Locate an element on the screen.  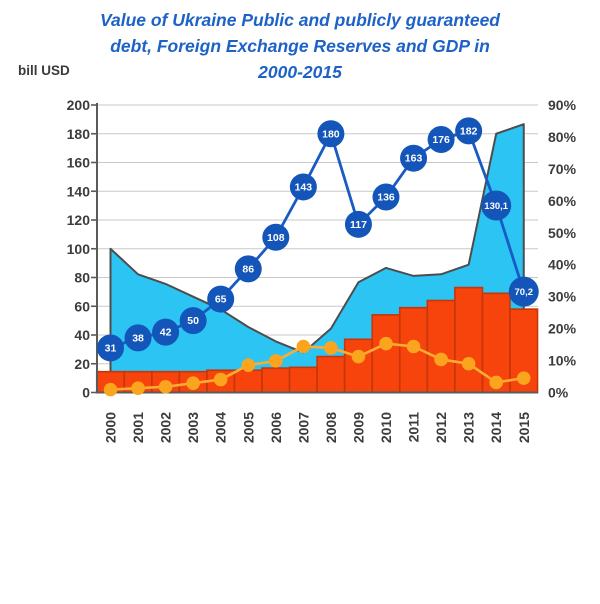
right-axis-label: 50% is located at coordinates (562, 233).